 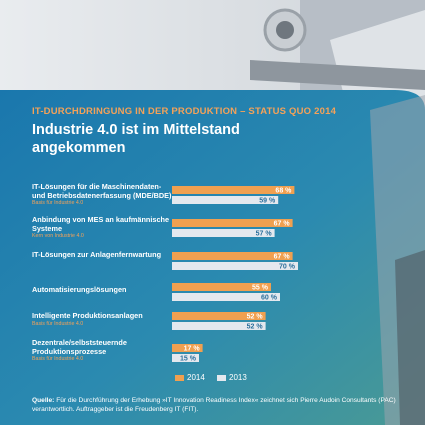 What do you see at coordinates (260, 288) in the screenshot?
I see `bar-value-label: 55 %` at bounding box center [260, 288].